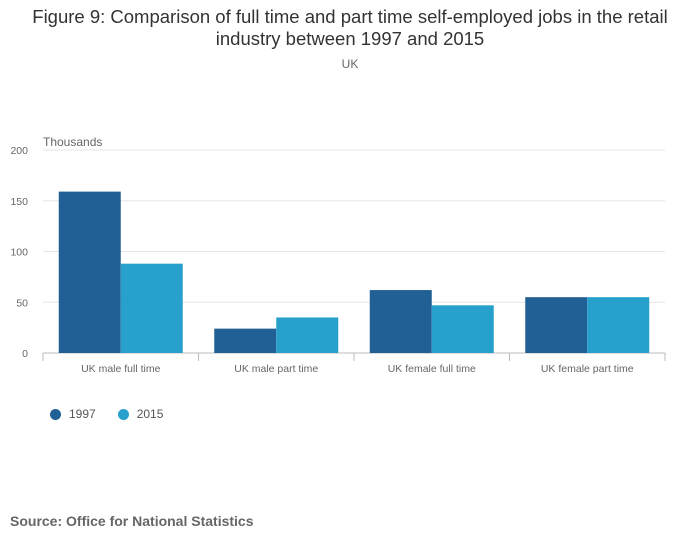 The width and height of the screenshot is (700, 549). Describe the element at coordinates (123, 414) in the screenshot. I see `legend-swatch-2015` at that location.